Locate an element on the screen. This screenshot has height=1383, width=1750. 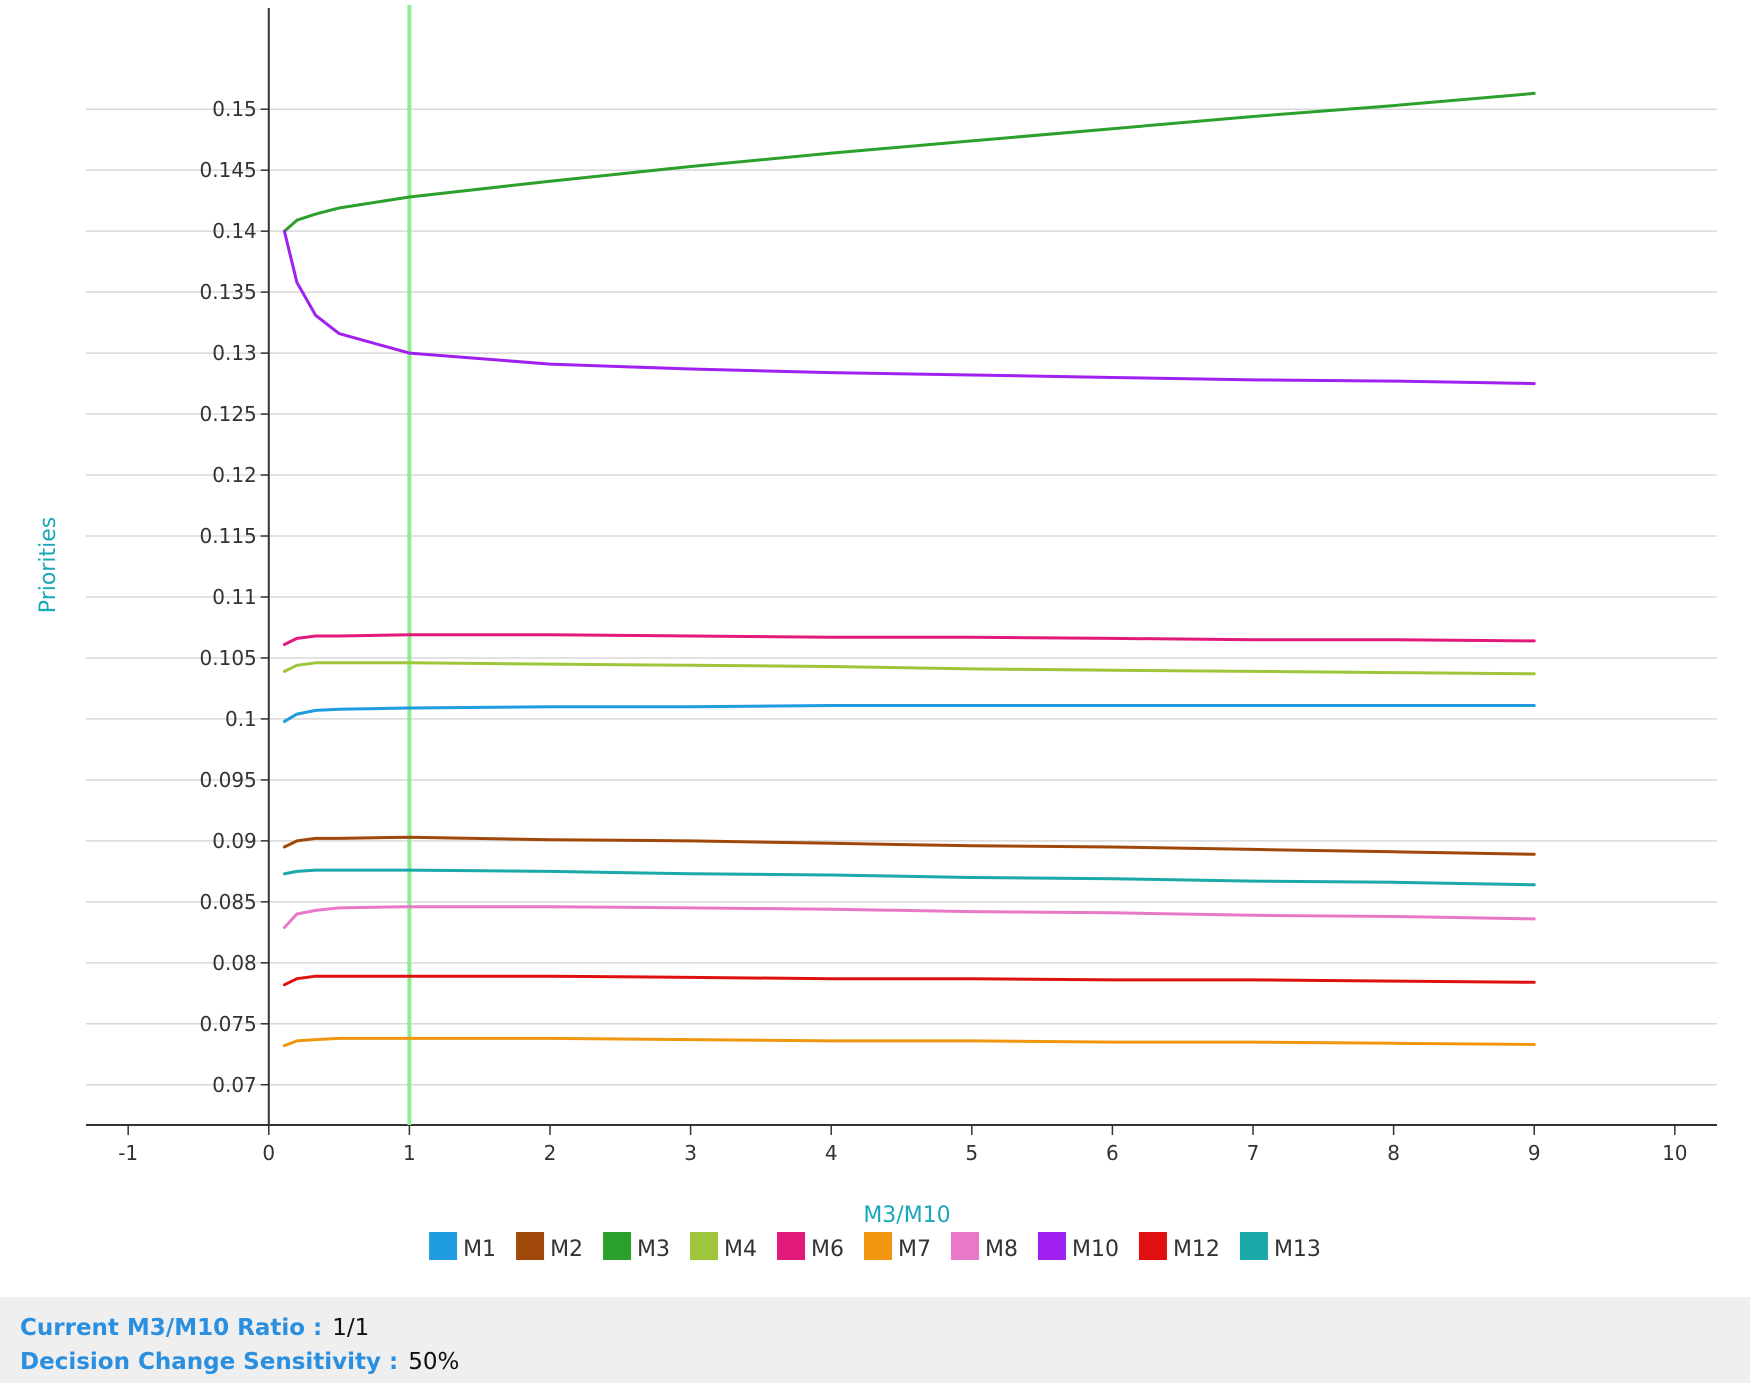
series-line-m2 is located at coordinates (909, 845).